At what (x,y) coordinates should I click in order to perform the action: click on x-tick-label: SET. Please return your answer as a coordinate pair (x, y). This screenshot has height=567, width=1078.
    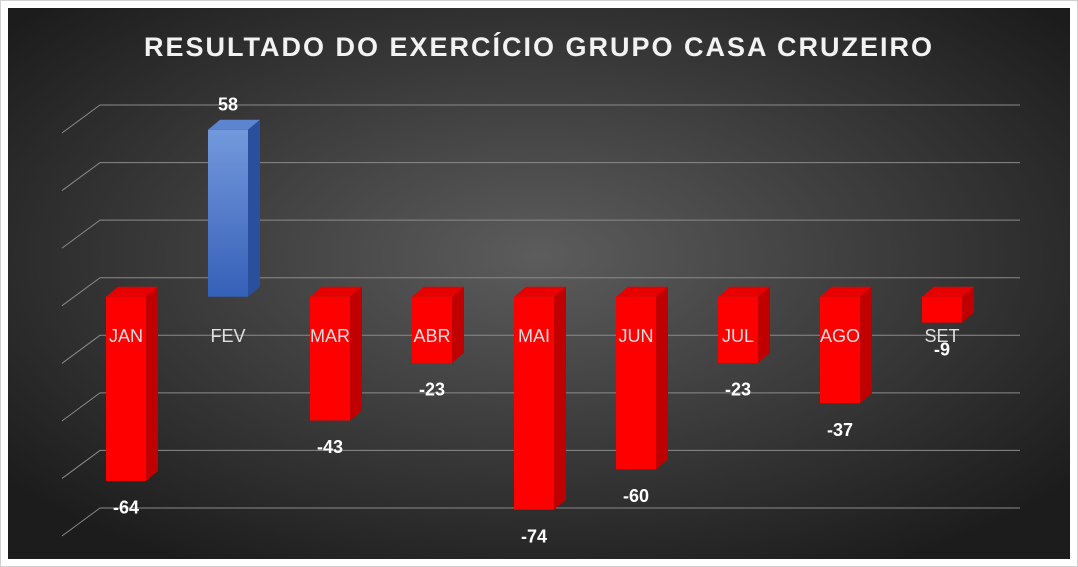
    Looking at the image, I should click on (941, 336).